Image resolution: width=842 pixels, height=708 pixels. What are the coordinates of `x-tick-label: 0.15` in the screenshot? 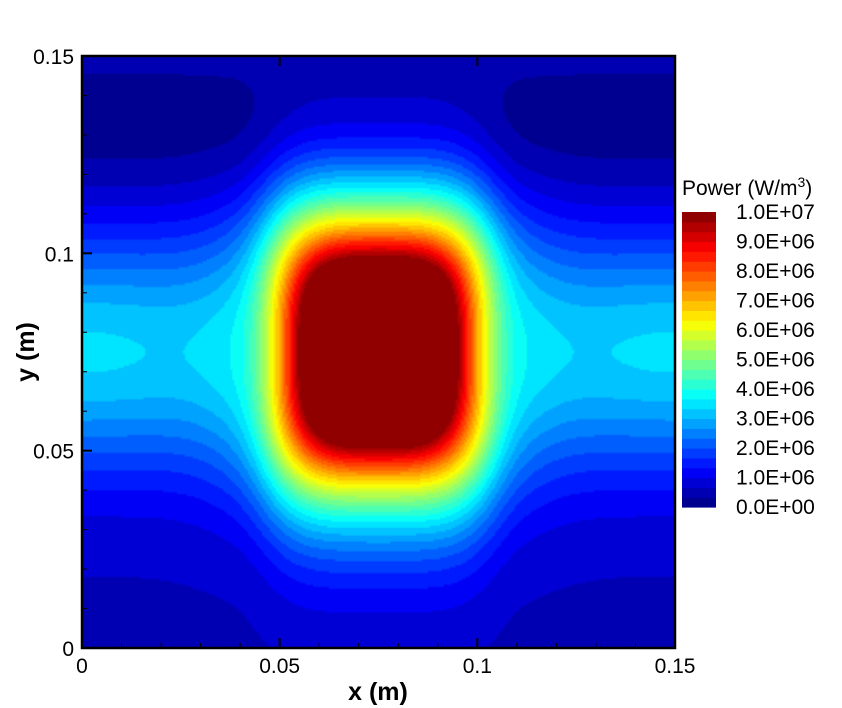 It's located at (675, 666).